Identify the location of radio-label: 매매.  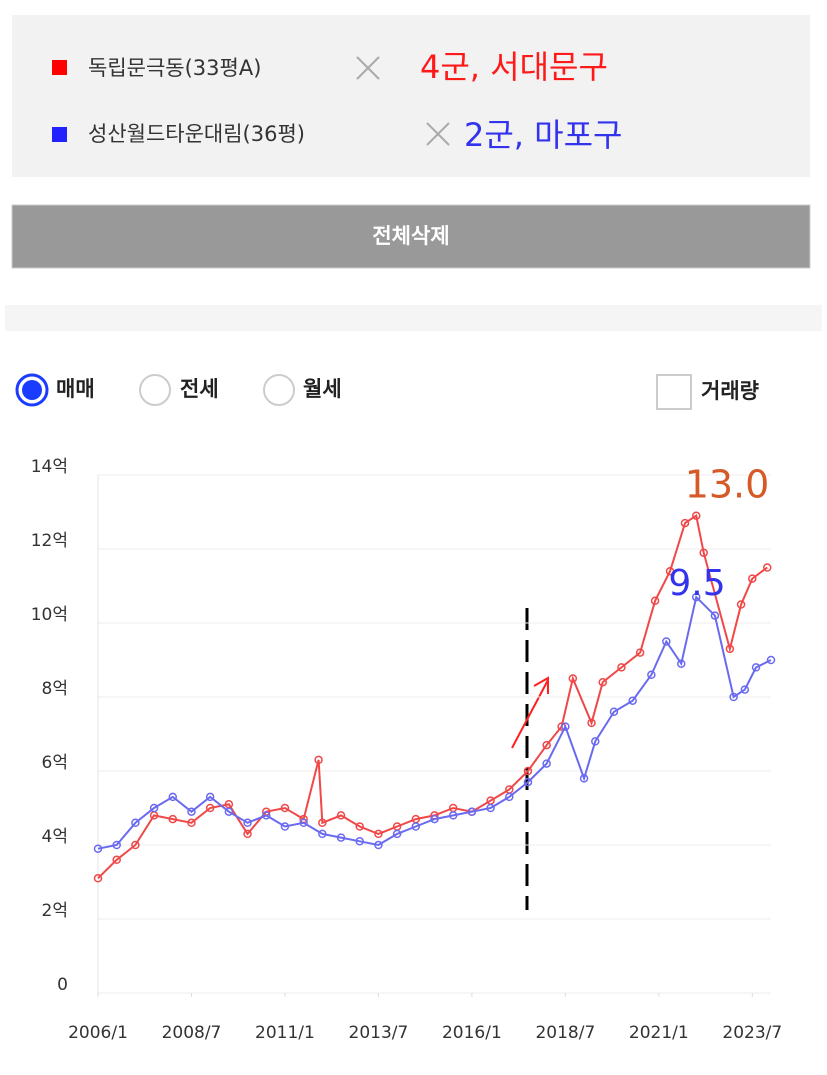
(75, 389).